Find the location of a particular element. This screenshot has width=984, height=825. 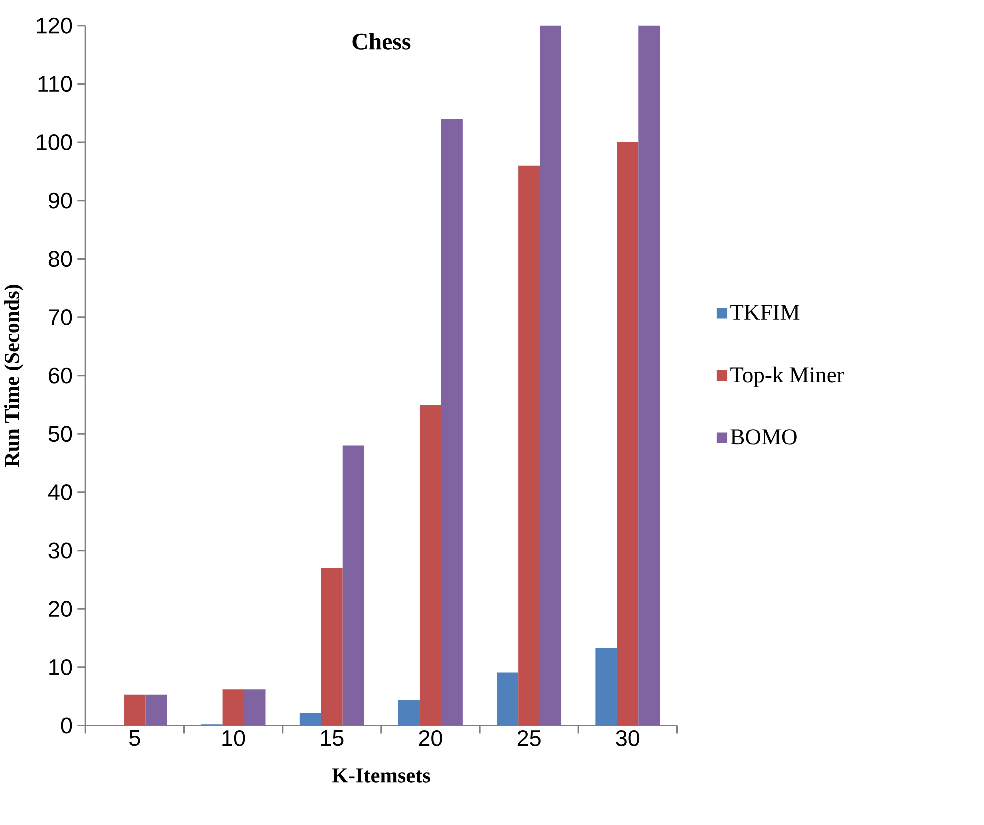

x-tick-label: 30 is located at coordinates (628, 738).